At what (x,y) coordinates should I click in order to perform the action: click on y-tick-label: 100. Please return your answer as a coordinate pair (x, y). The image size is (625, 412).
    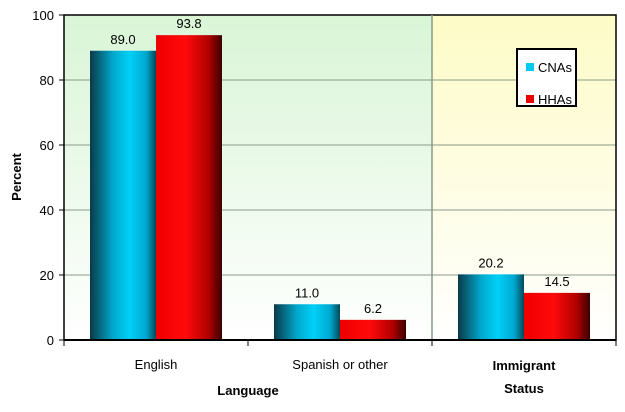
    Looking at the image, I should click on (43, 15).